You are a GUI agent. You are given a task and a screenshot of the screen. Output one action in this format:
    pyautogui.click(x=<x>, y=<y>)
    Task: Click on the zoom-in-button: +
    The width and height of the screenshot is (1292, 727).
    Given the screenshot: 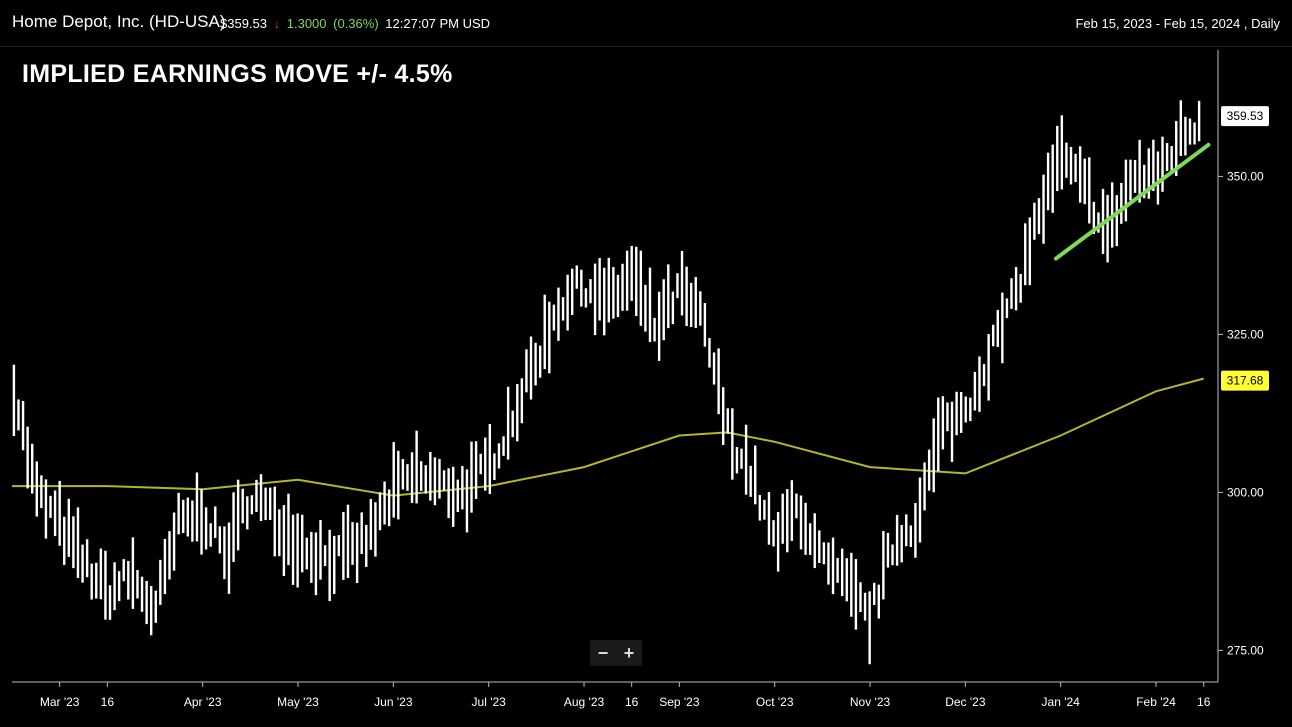 What is the action you would take?
    pyautogui.click(x=629, y=653)
    